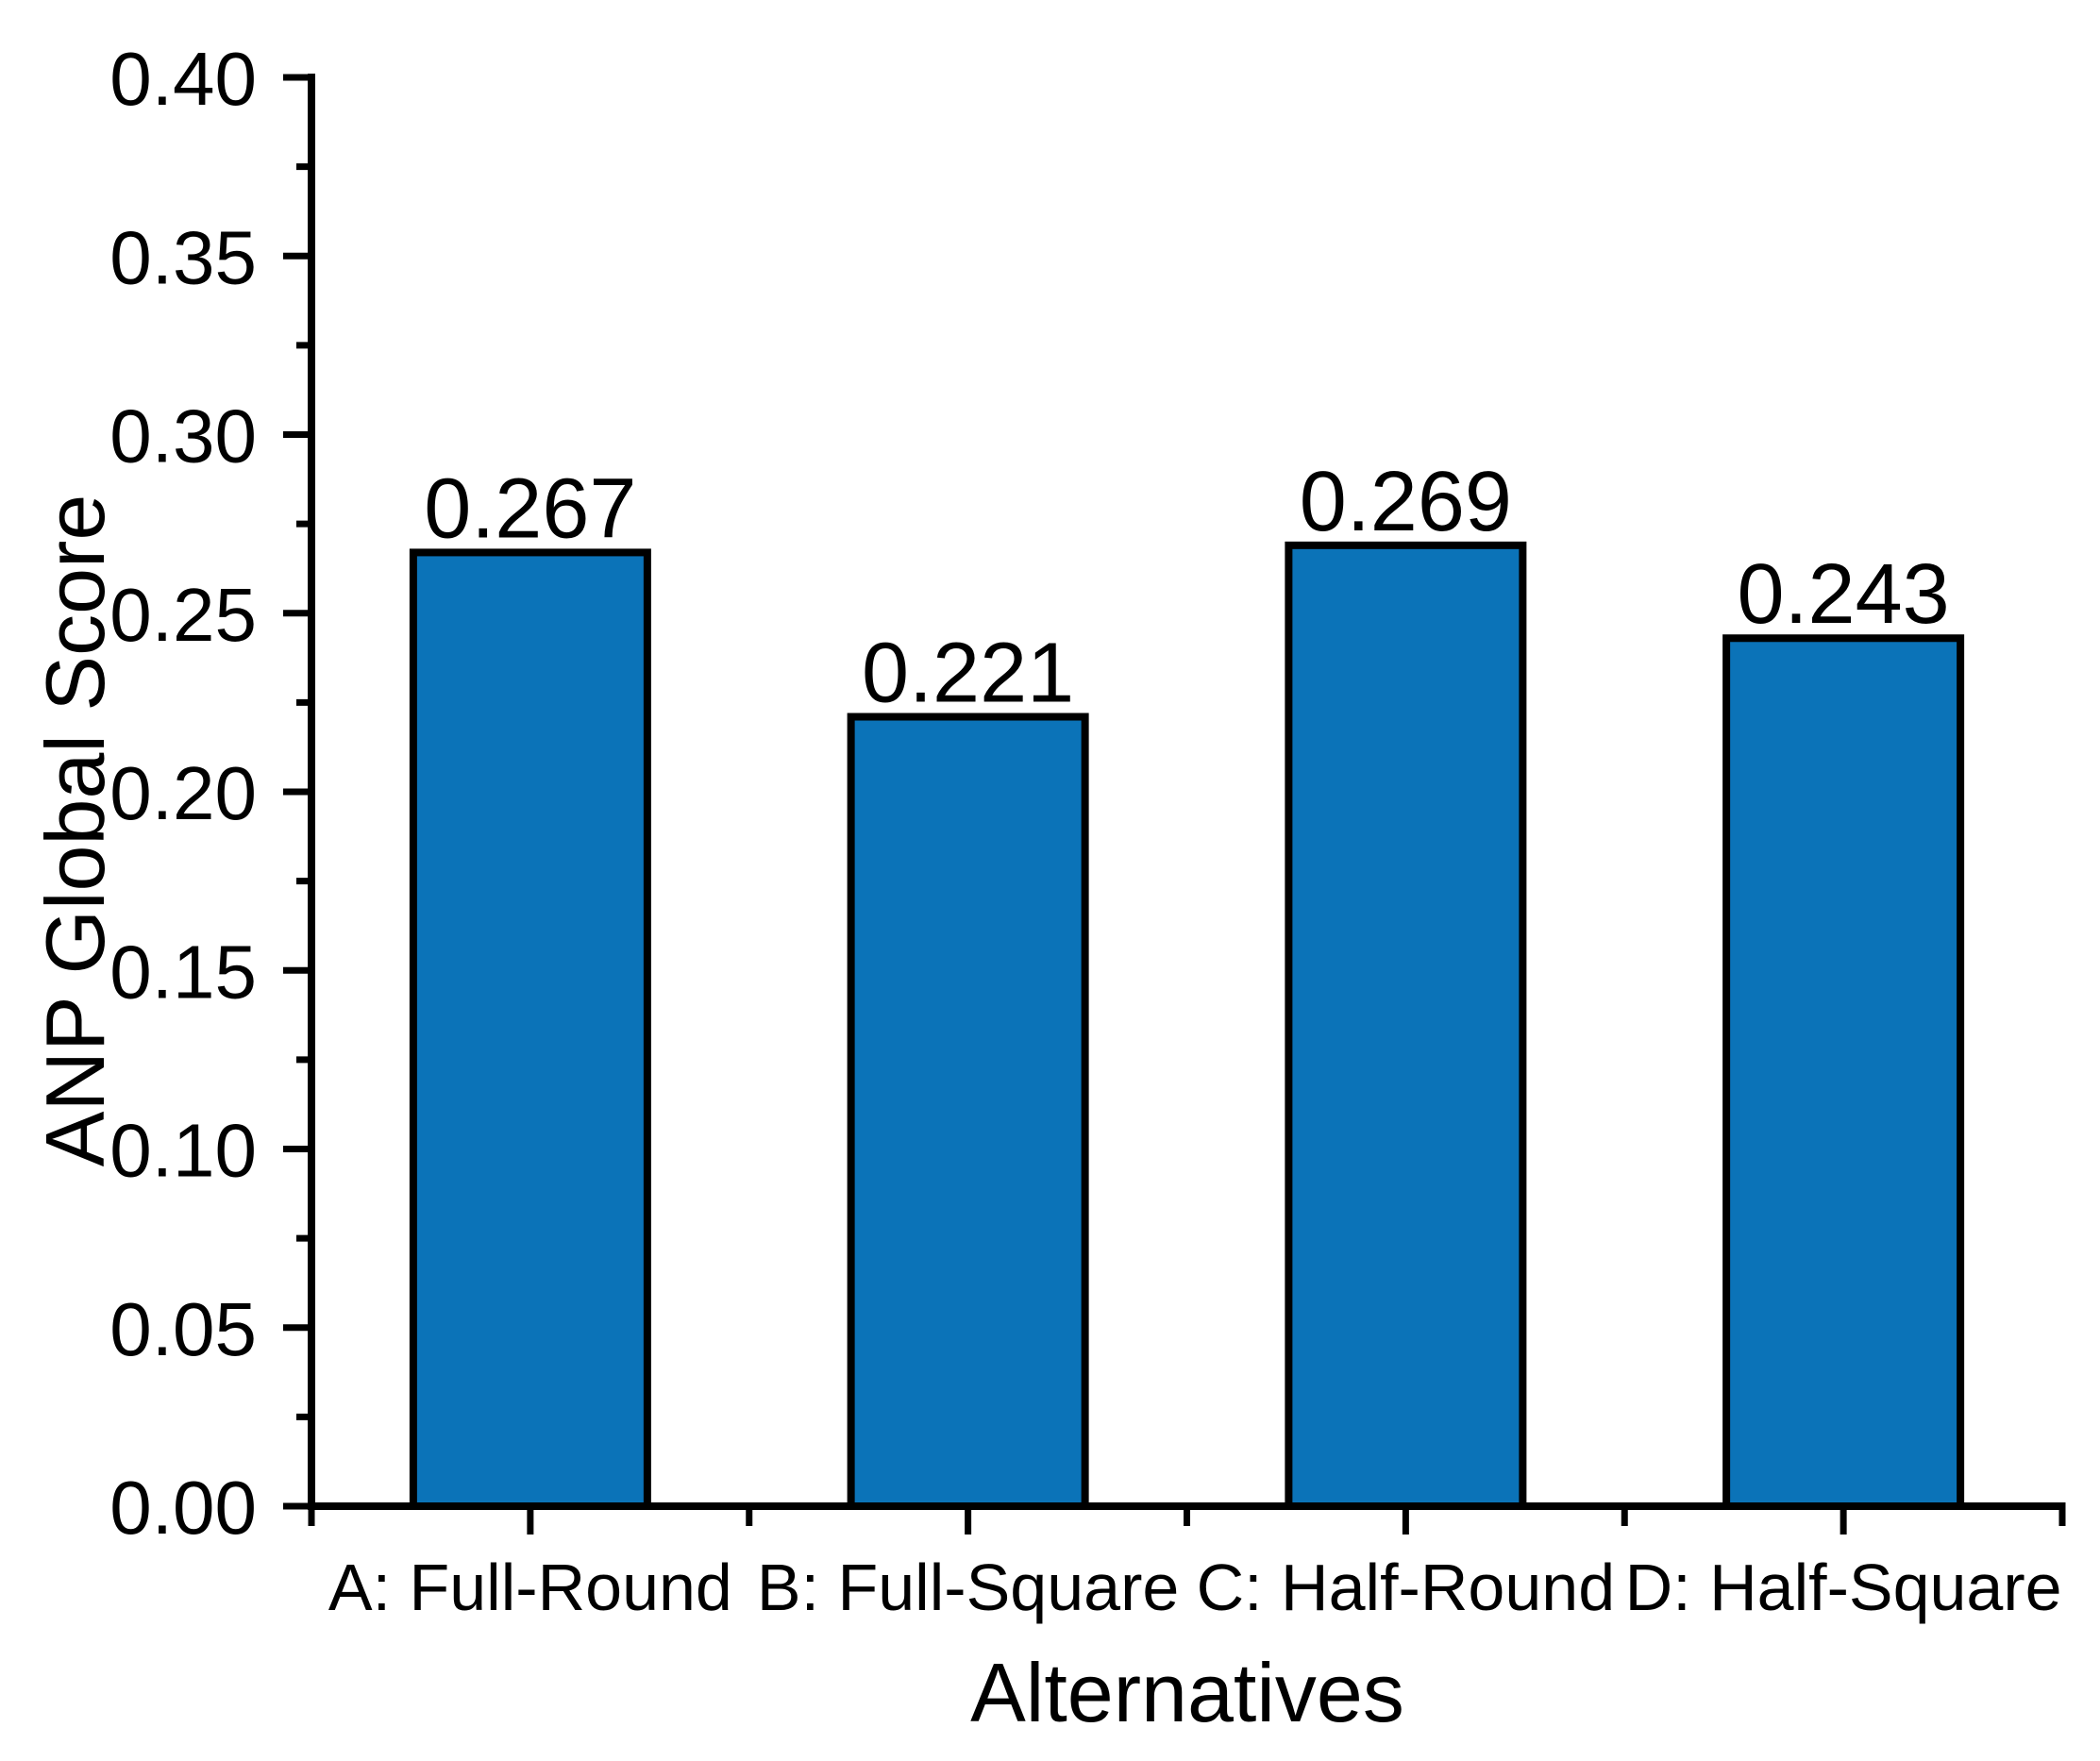 The height and width of the screenshot is (1761, 2100). I want to click on x-category-label: D: Half-Square, so click(1843, 1587).